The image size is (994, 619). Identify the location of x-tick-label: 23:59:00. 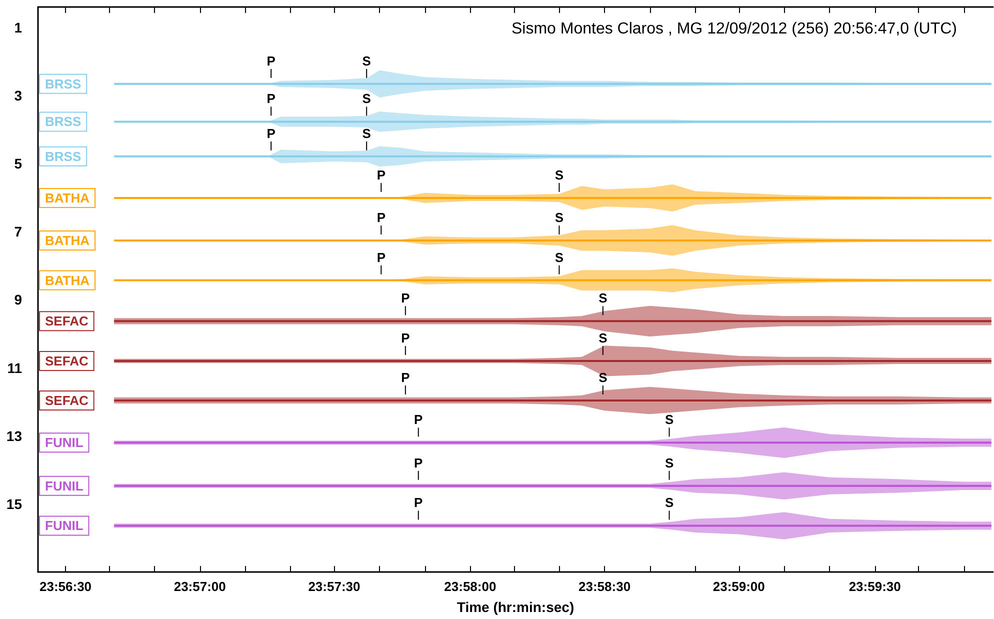
(738, 586).